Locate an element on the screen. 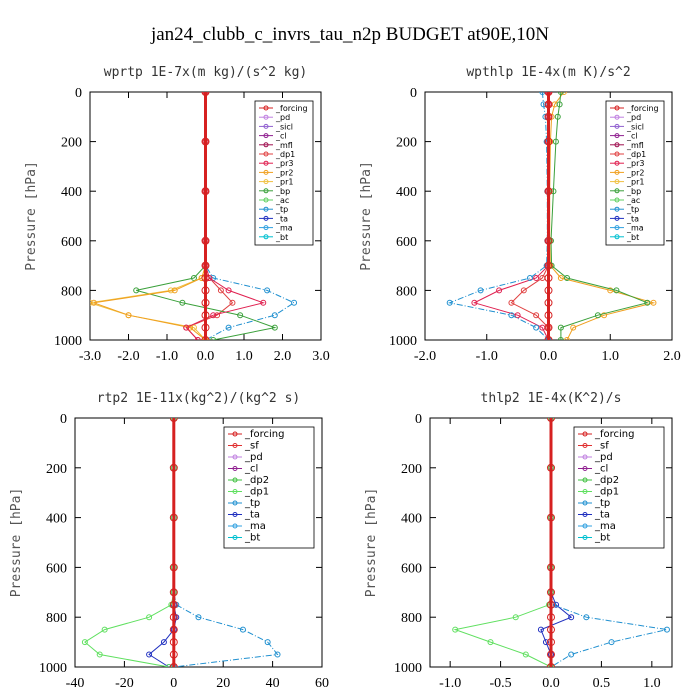 This screenshot has height=700, width=700. legend-label: _forcing is located at coordinates (264, 434).